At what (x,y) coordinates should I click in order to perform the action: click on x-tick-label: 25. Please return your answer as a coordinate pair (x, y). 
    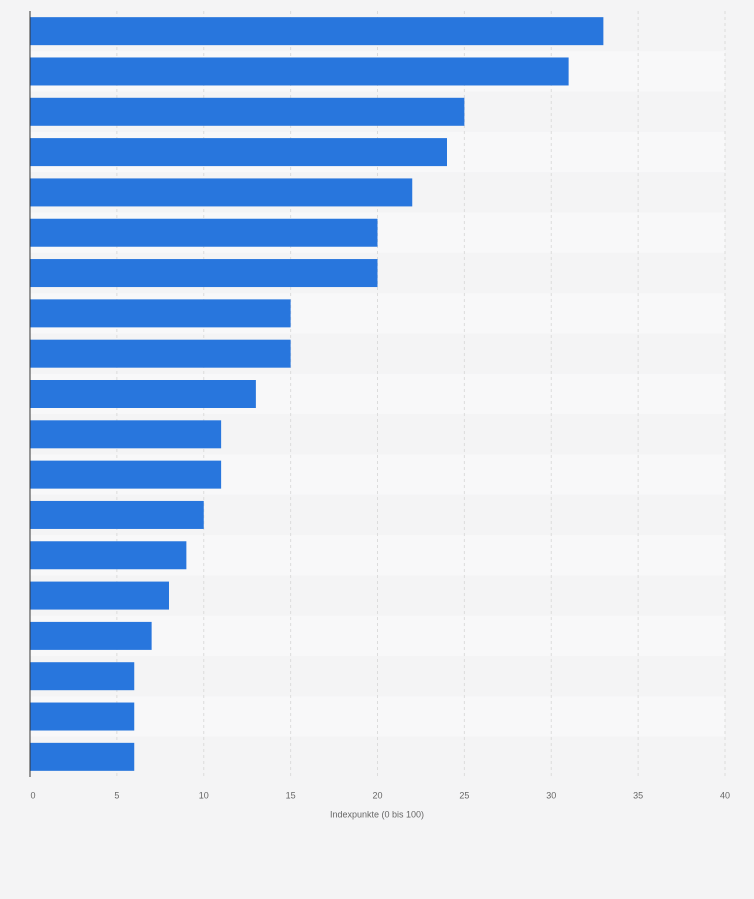
    Looking at the image, I should click on (464, 795).